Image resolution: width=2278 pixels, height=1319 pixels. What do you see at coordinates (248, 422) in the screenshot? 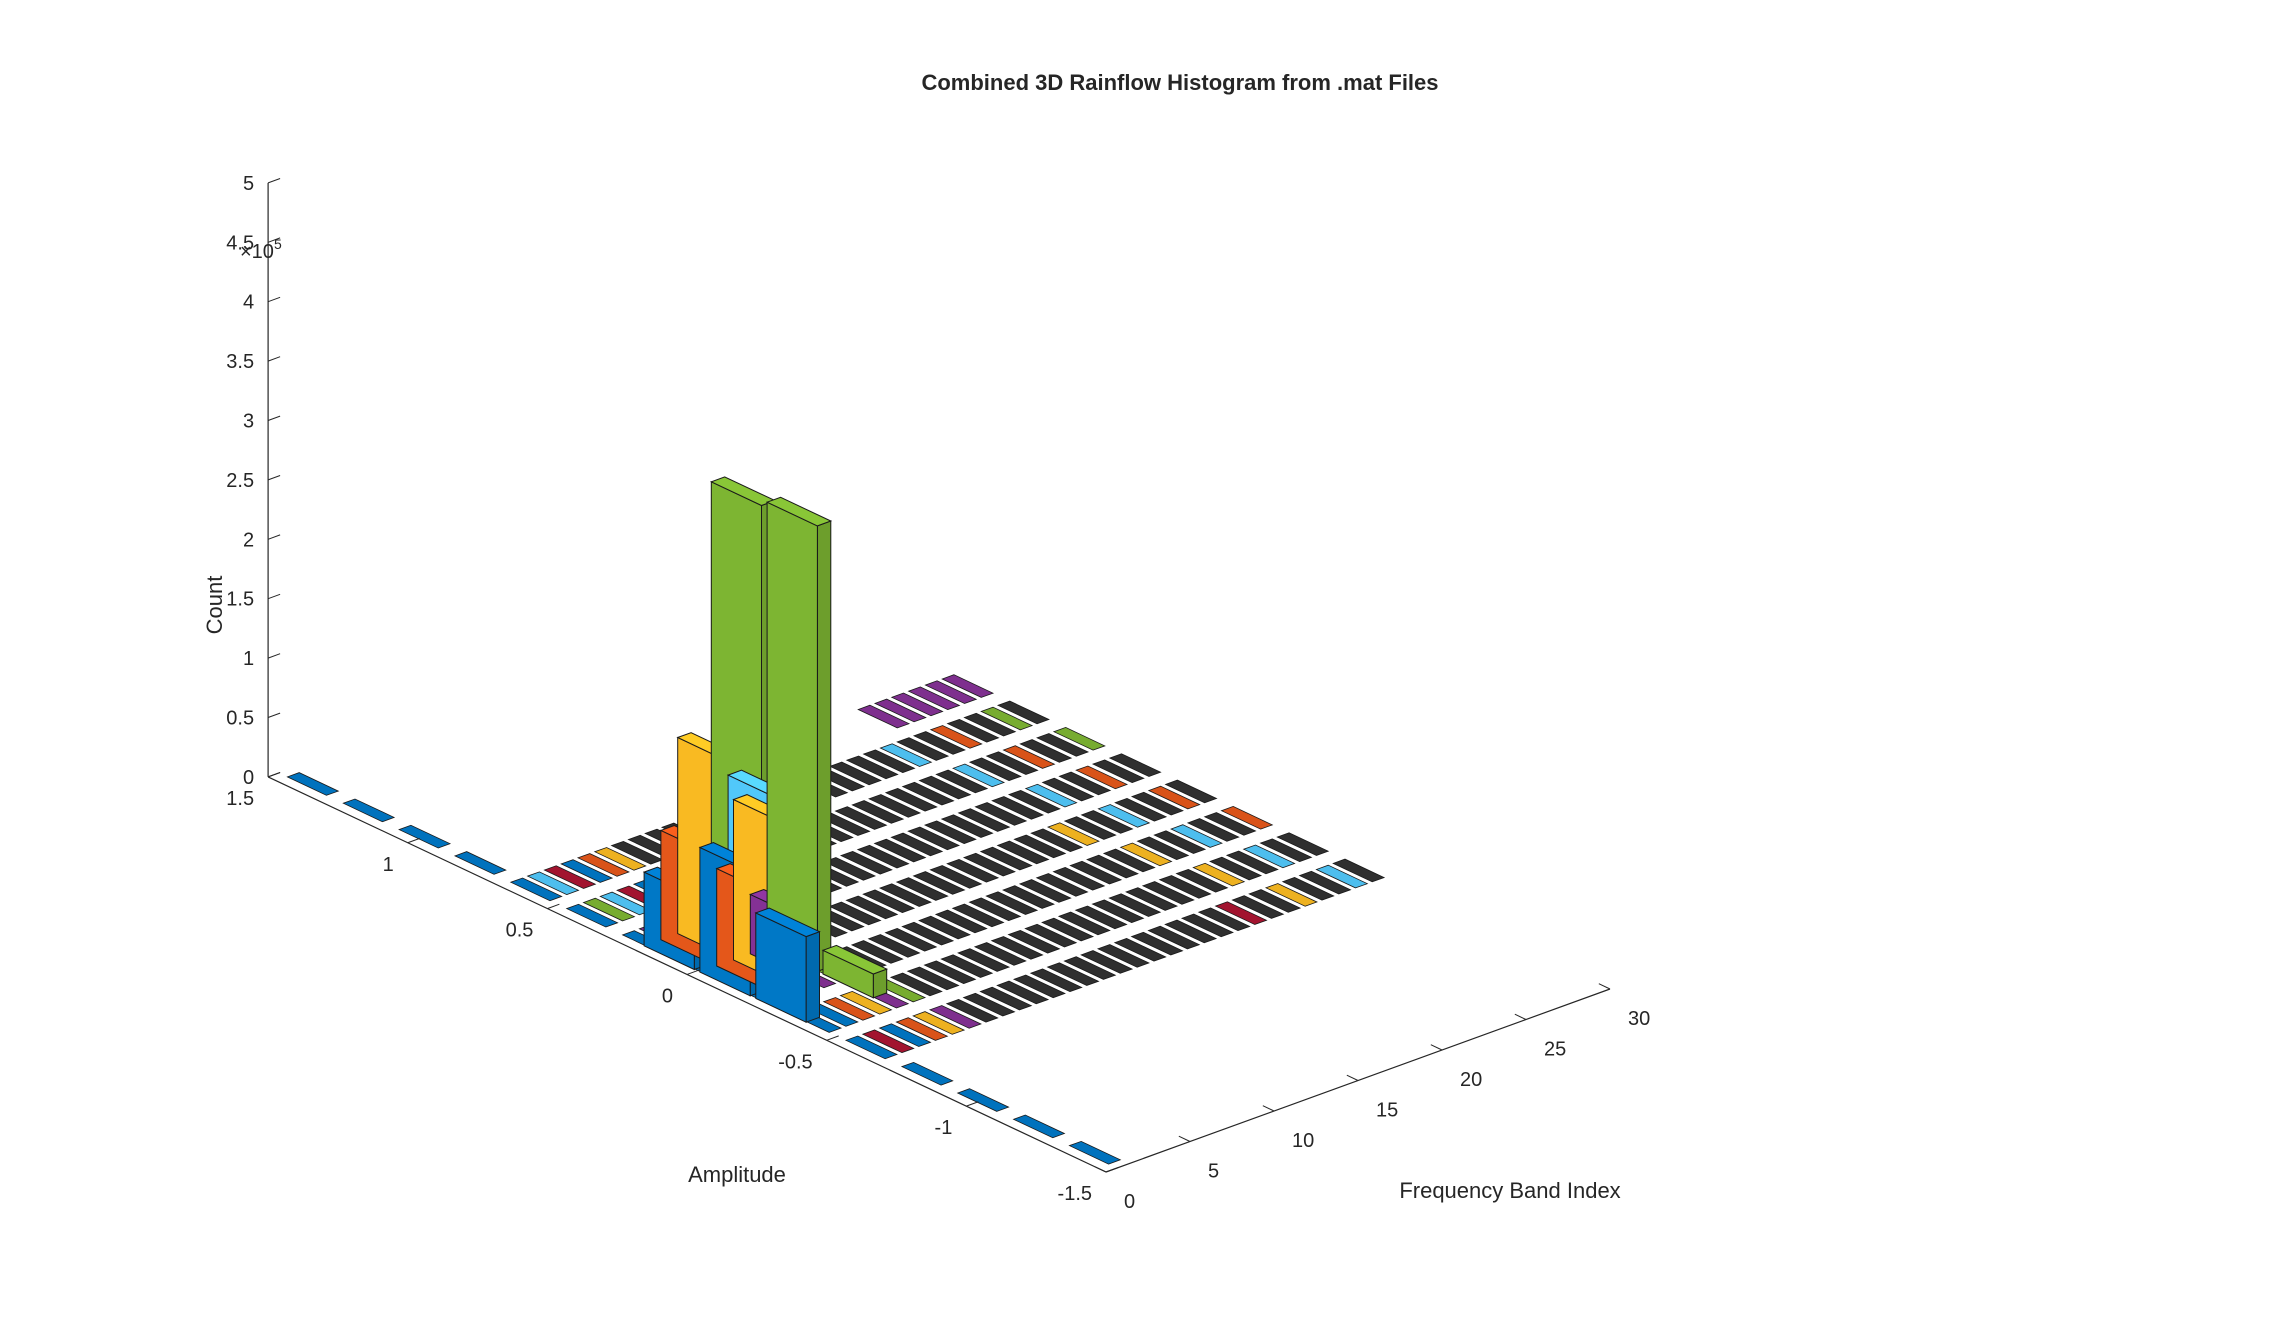
I see `z-tick-label: 3` at bounding box center [248, 422].